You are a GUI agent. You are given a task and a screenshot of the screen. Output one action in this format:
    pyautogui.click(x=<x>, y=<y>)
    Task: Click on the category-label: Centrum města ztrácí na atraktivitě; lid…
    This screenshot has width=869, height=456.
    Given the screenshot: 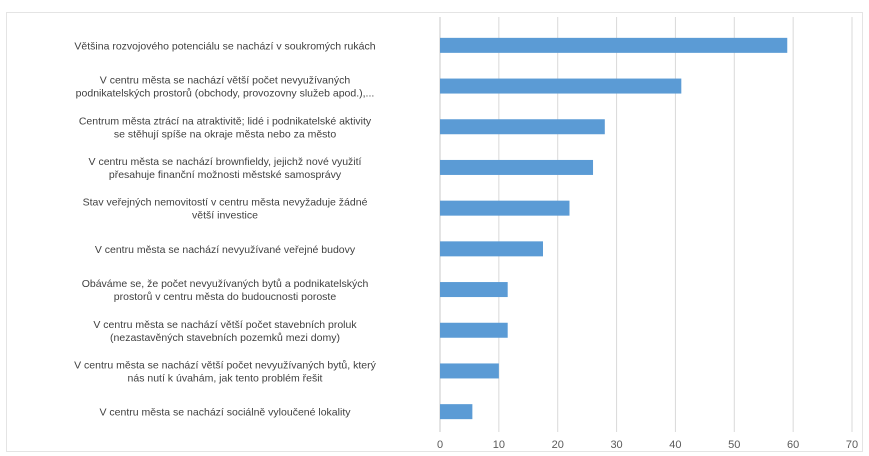 What is the action you would take?
    pyautogui.click(x=225, y=127)
    